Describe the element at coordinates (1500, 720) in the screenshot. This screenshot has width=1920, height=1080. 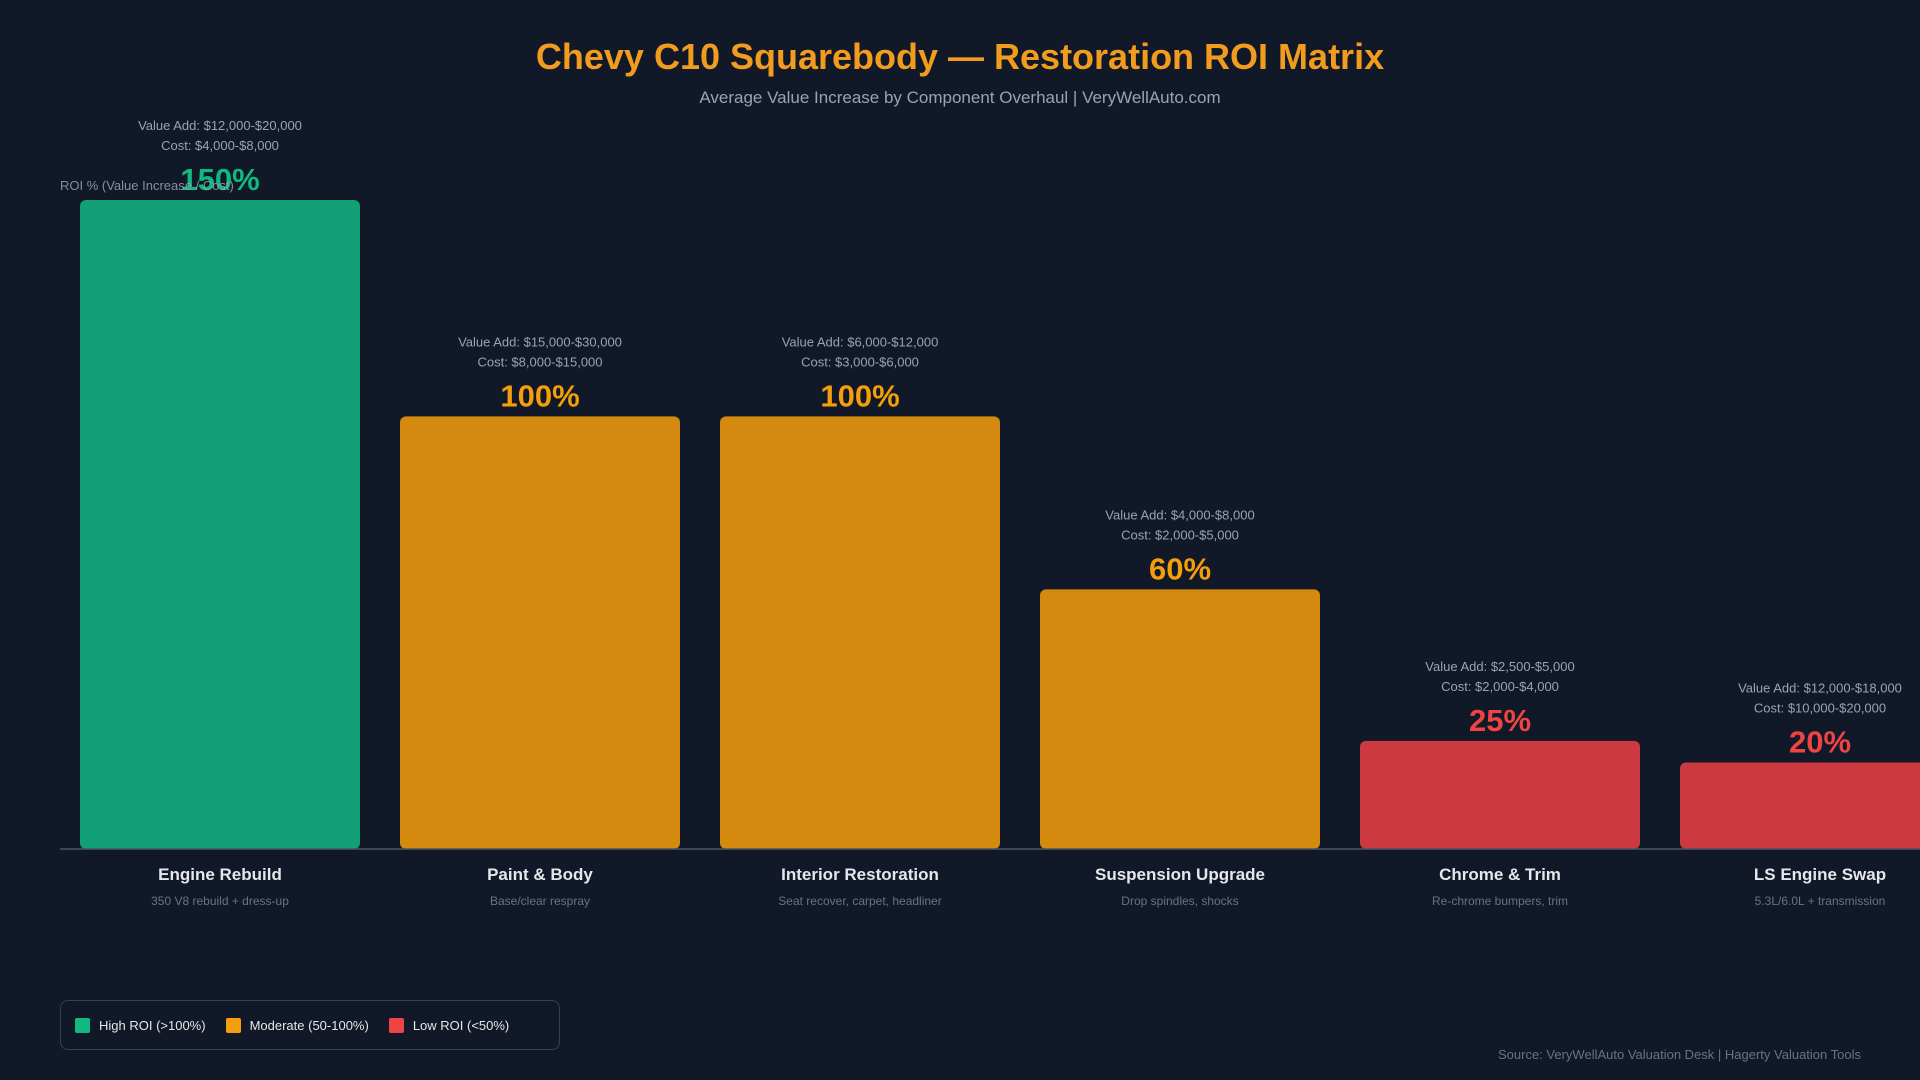
I see `value-label-5: 25%` at that location.